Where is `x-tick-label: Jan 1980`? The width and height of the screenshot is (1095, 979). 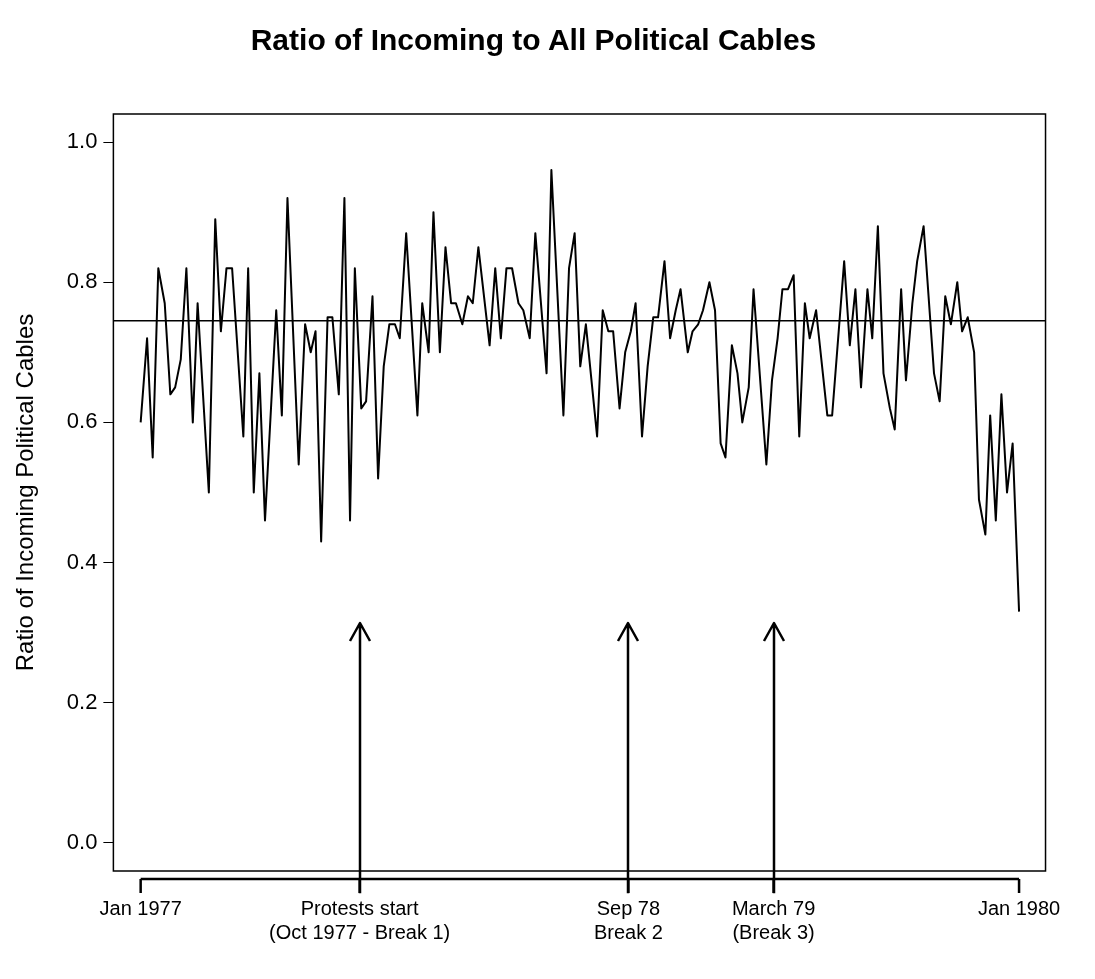 x-tick-label: Jan 1980 is located at coordinates (1019, 907).